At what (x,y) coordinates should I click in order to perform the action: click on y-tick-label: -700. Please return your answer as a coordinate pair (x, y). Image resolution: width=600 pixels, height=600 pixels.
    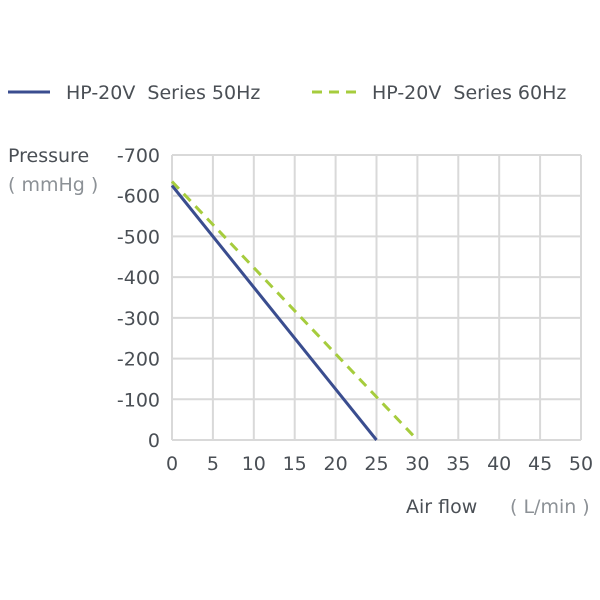
    Looking at the image, I should click on (138, 156).